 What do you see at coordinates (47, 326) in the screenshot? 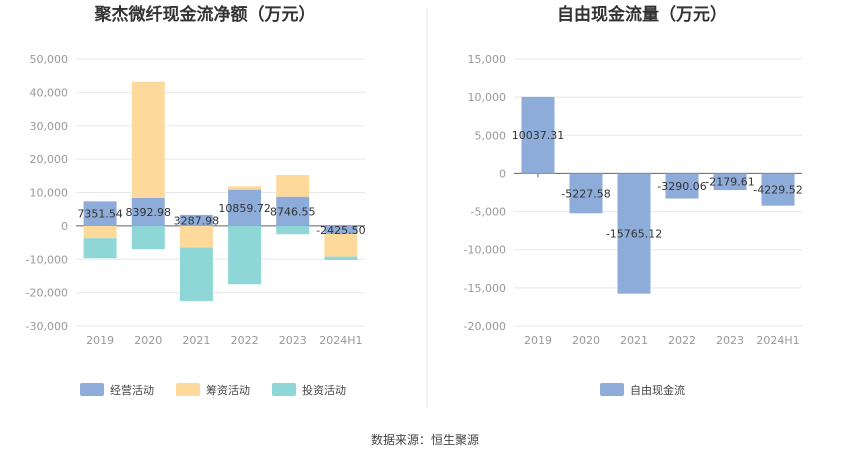
I see `y-tick-label: -30,000` at bounding box center [47, 326].